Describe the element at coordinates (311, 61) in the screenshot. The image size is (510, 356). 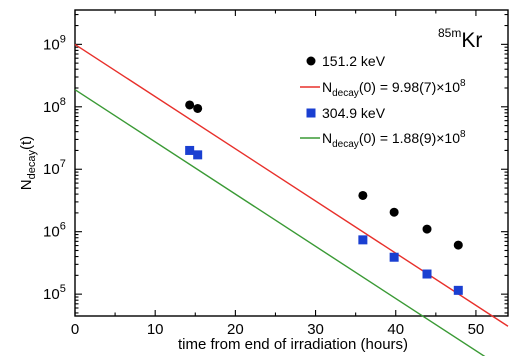
I see `legend-marker-151-keV` at that location.